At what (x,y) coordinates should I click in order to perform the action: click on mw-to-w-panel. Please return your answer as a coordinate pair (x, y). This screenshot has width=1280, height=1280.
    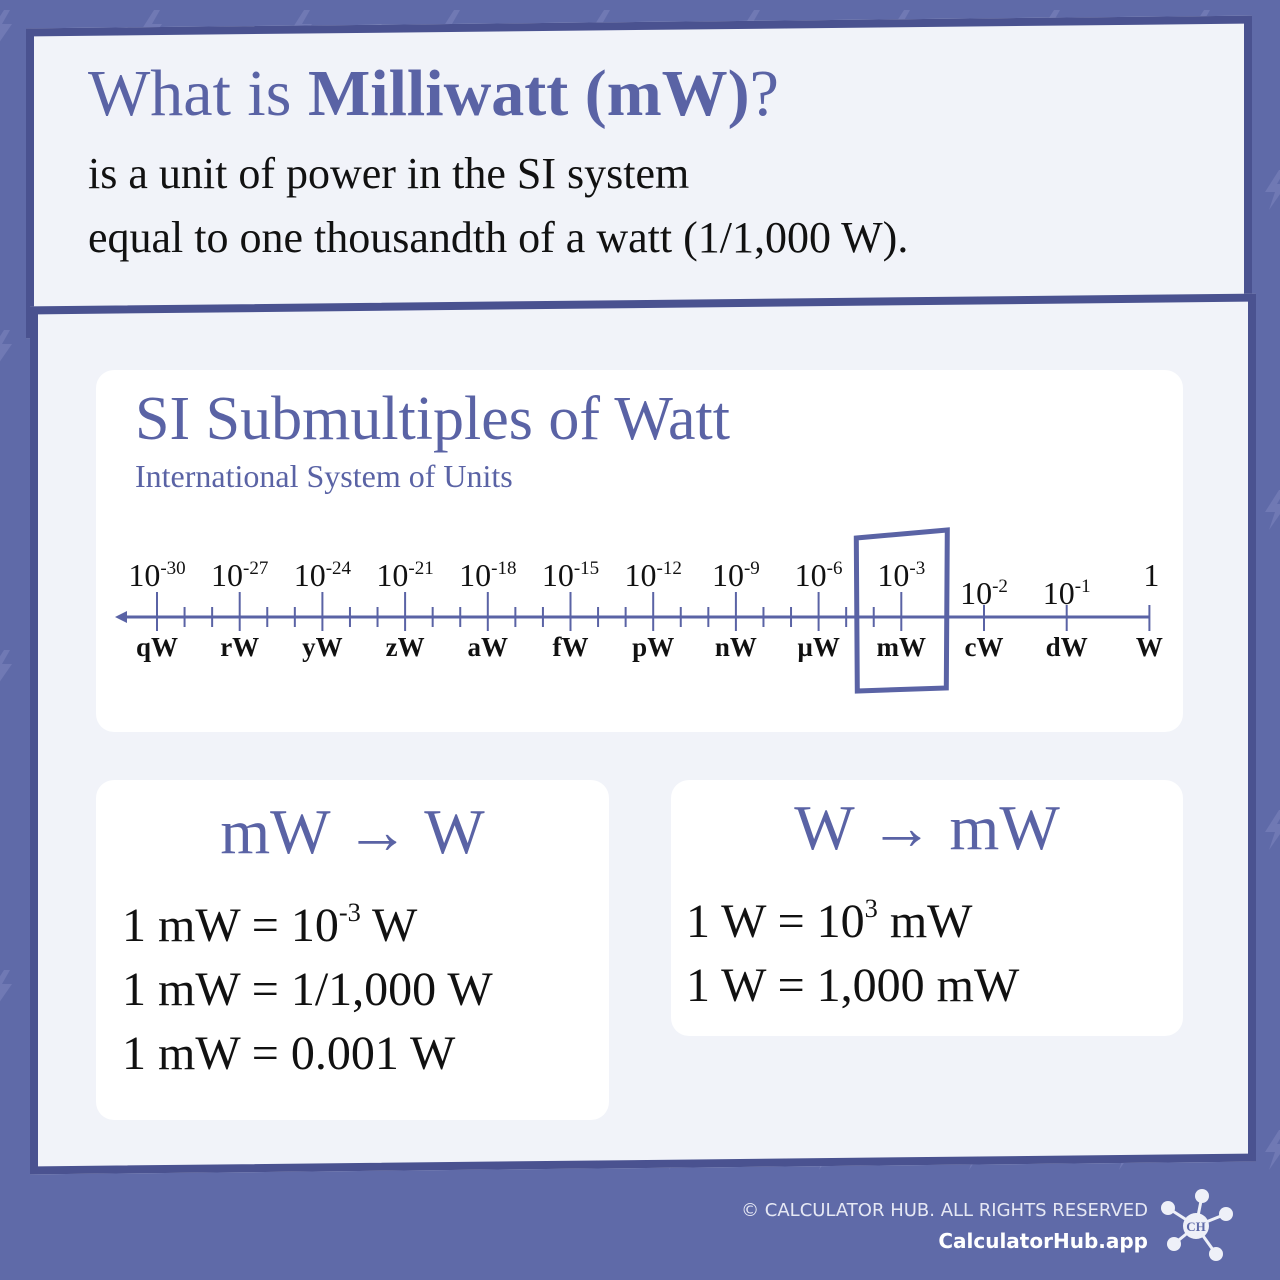
    Looking at the image, I should click on (352, 950).